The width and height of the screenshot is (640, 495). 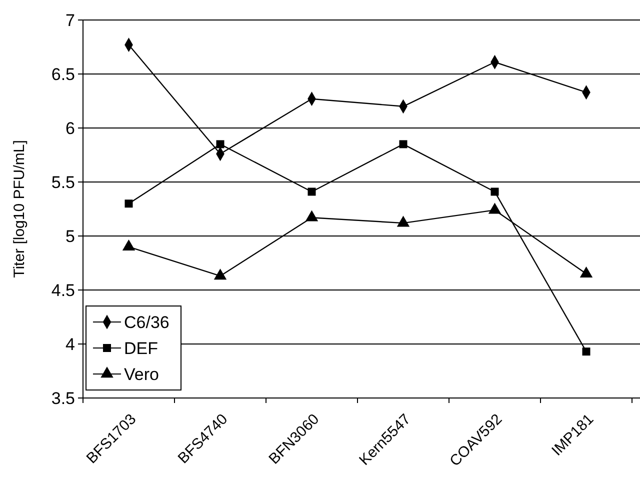 What do you see at coordinates (19, 209) in the screenshot?
I see `y-axis-title: Titer [log10 PFU/mL]` at bounding box center [19, 209].